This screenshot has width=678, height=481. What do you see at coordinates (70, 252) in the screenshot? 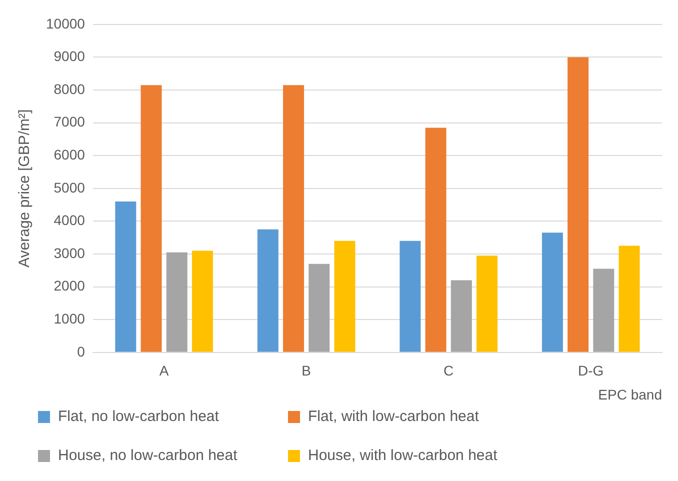
I see `y-tick-label: 3000` at bounding box center [70, 252].